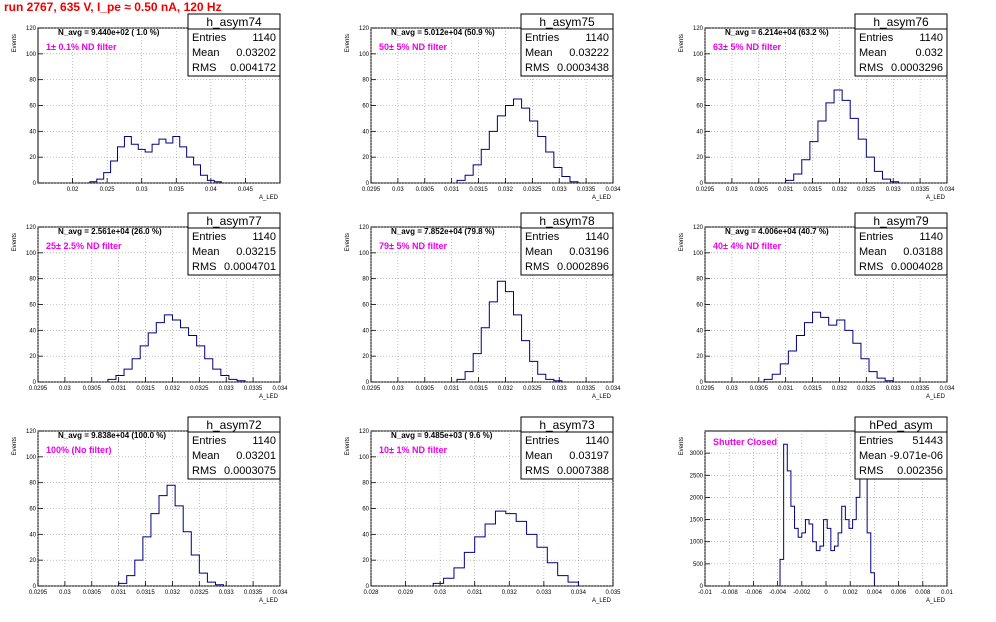 Image resolution: width=996 pixels, height=622 pixels. I want to click on x-tick-label: 0.004, so click(875, 593).